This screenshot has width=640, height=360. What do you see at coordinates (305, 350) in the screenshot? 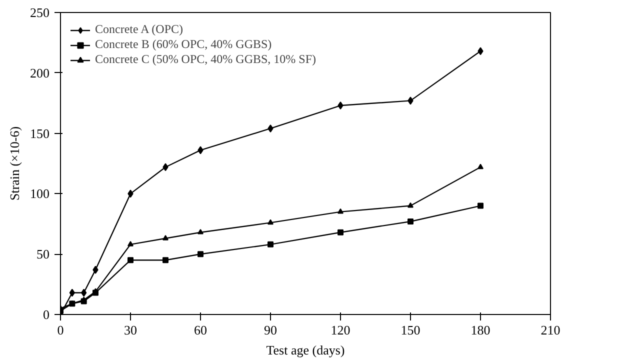
I see `x-axis-title: Test age (days)` at bounding box center [305, 350].